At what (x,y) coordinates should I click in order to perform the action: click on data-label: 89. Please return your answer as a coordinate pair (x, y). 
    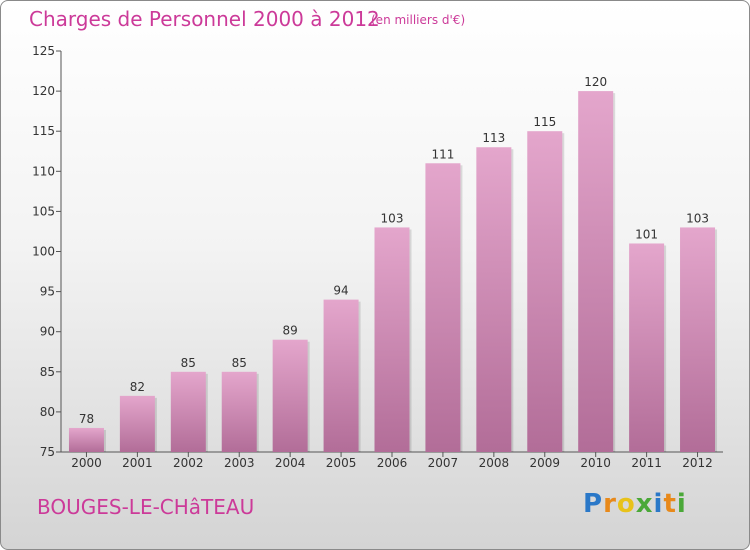
    Looking at the image, I should click on (290, 331).